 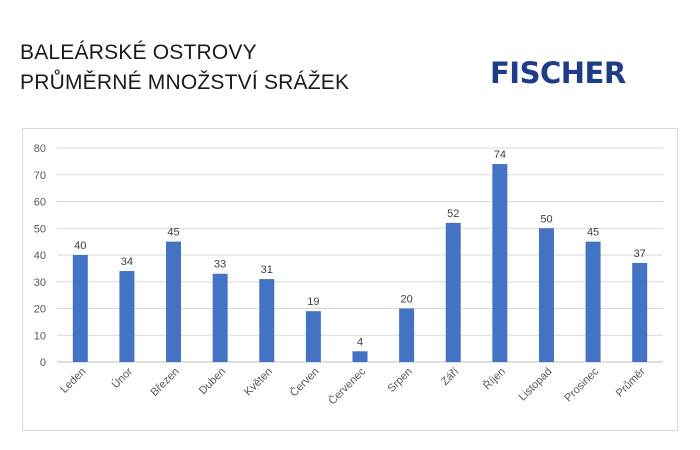 What do you see at coordinates (453, 214) in the screenshot?
I see `data-label: 52` at bounding box center [453, 214].